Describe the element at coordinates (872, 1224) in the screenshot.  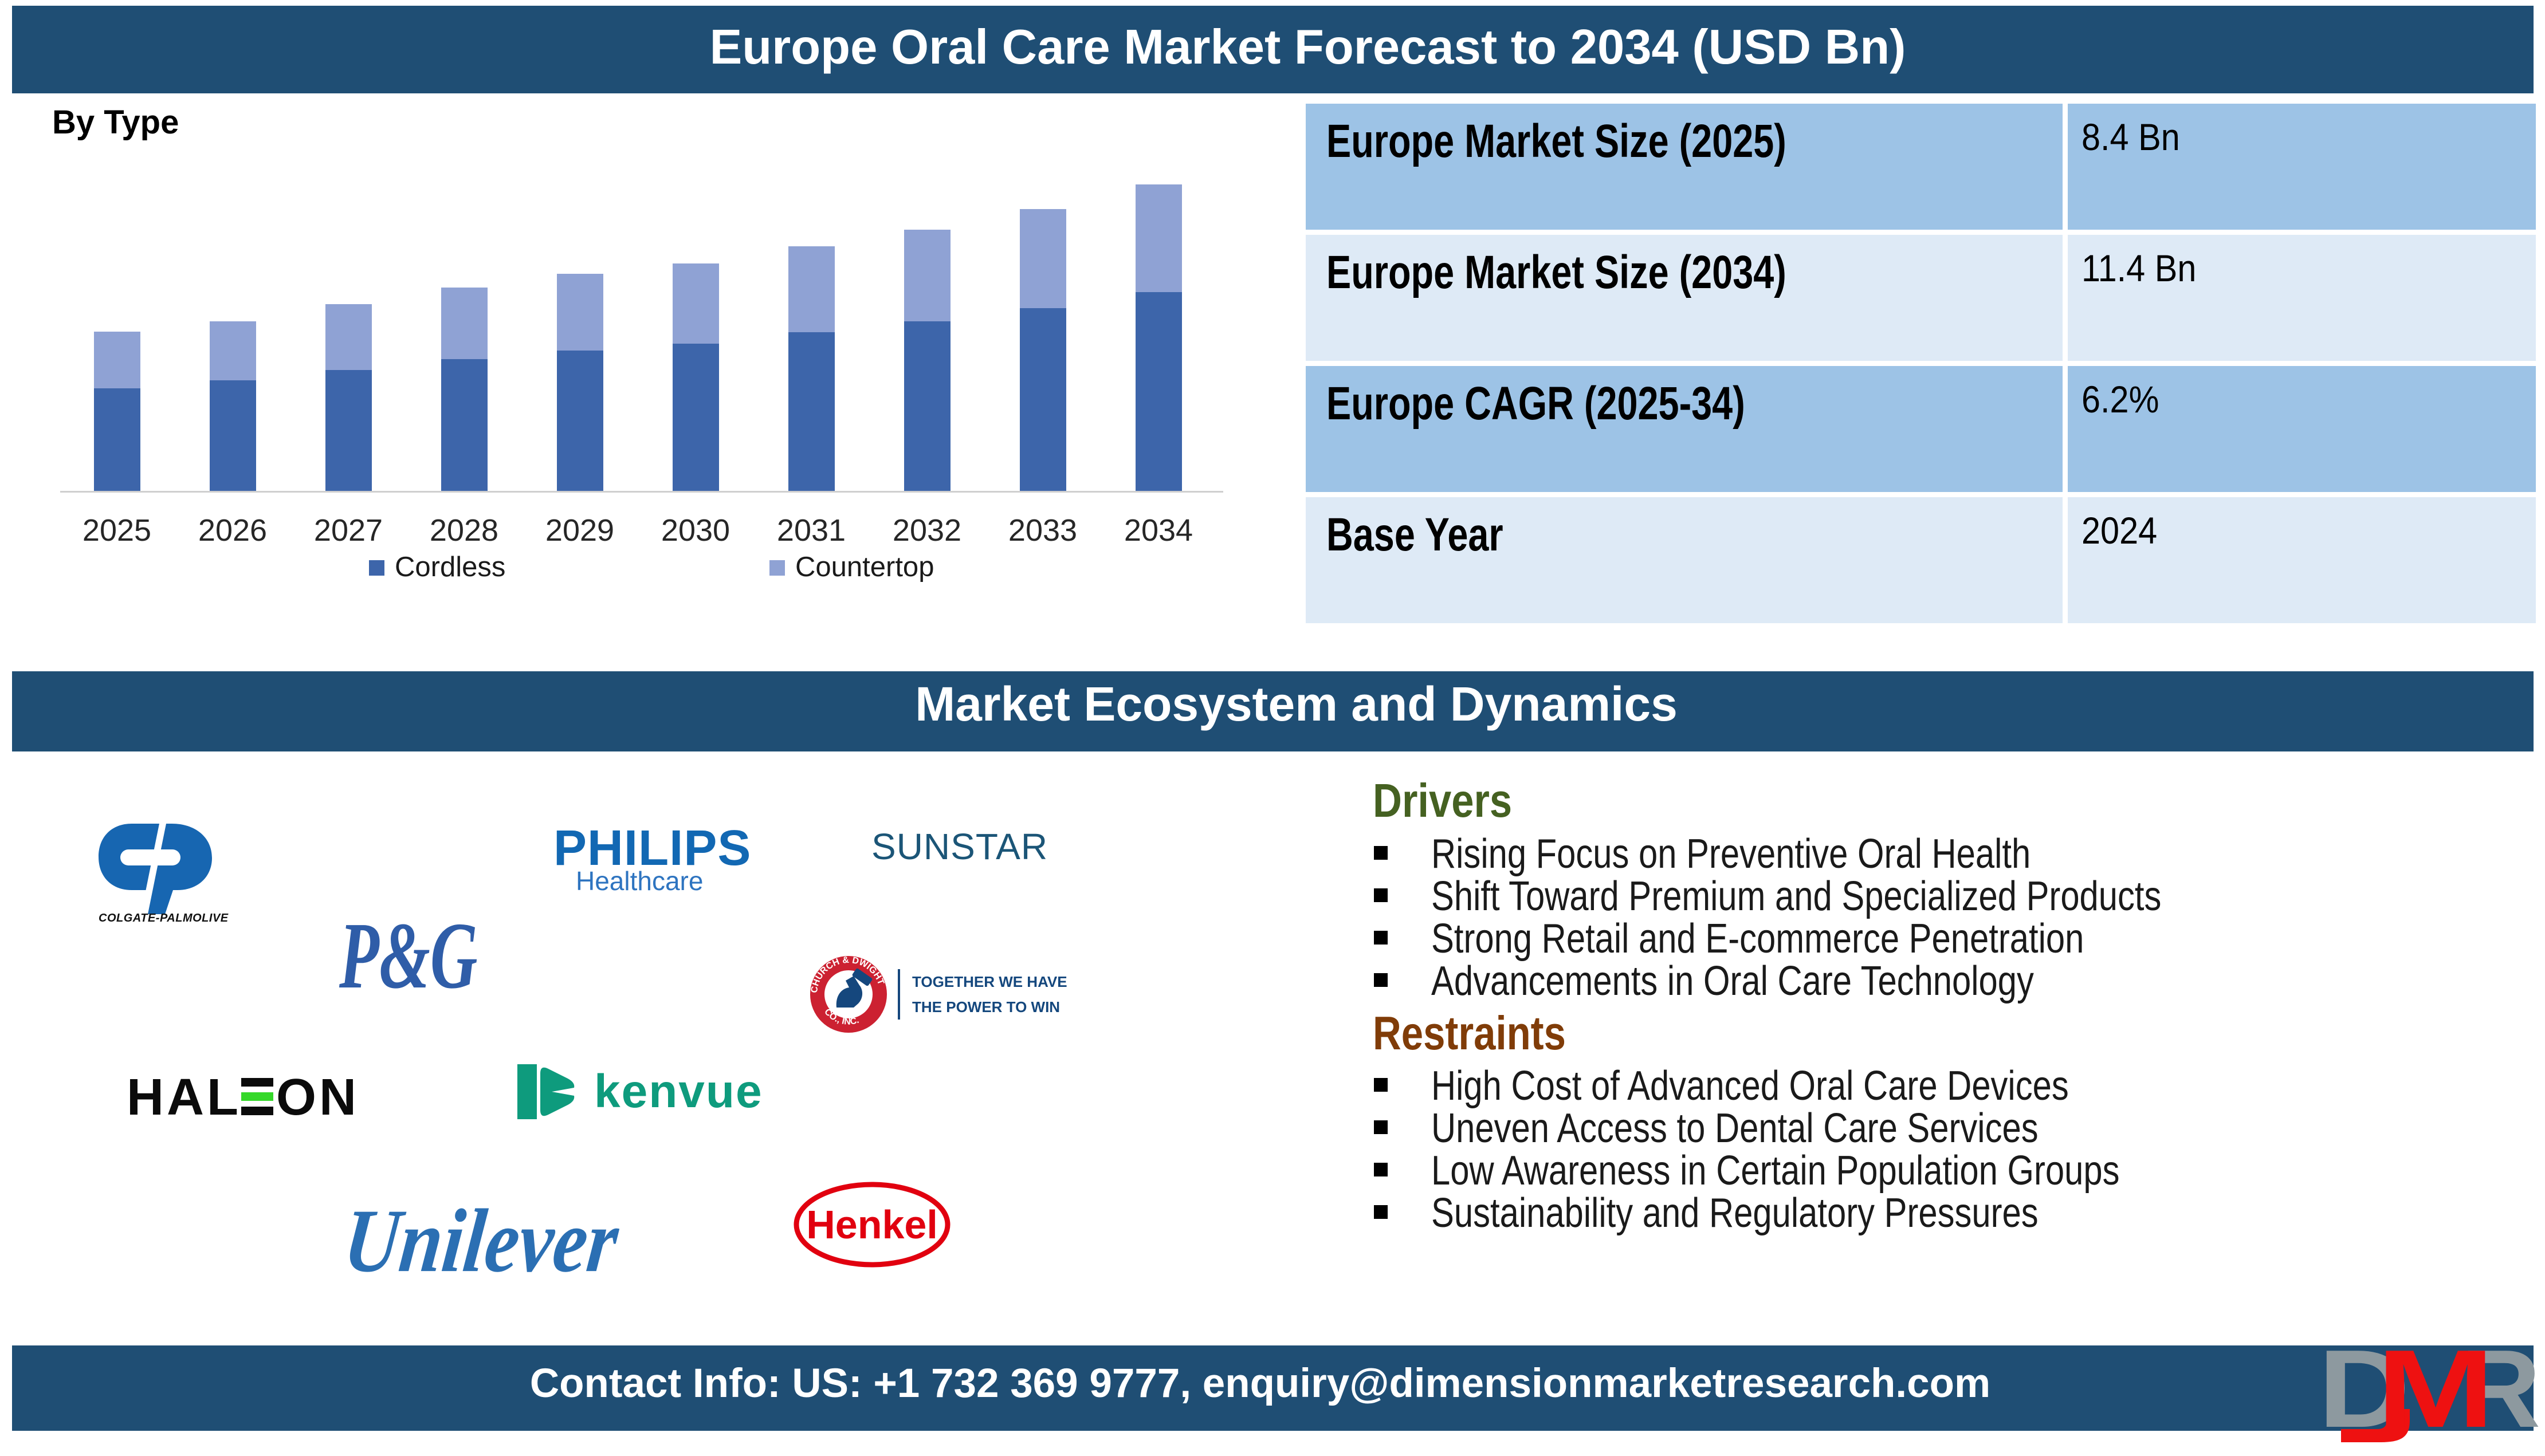
I see `svg-text: Henkel` at that location.